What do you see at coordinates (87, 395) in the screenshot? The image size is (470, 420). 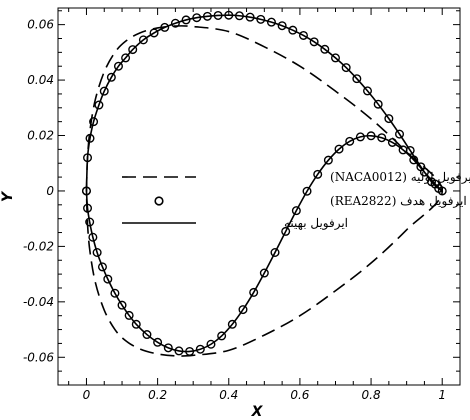 I see `x-tick-label: 0` at bounding box center [87, 395].